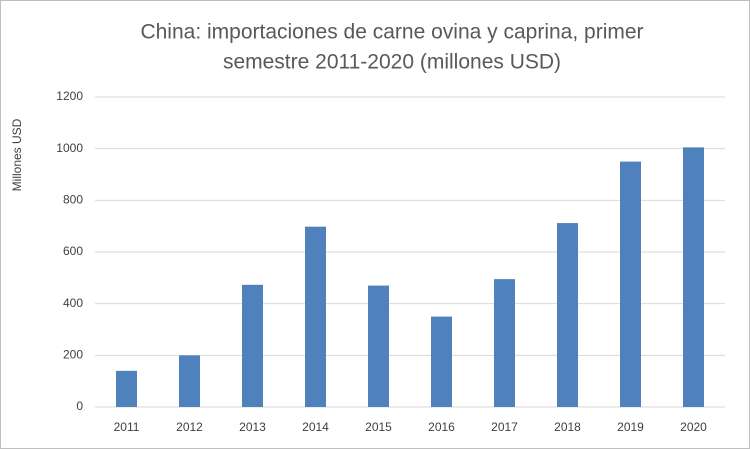 Image resolution: width=750 pixels, height=449 pixels. What do you see at coordinates (392, 62) in the screenshot?
I see `chart-title: semestre 2011-2020 (millones USD)` at bounding box center [392, 62].